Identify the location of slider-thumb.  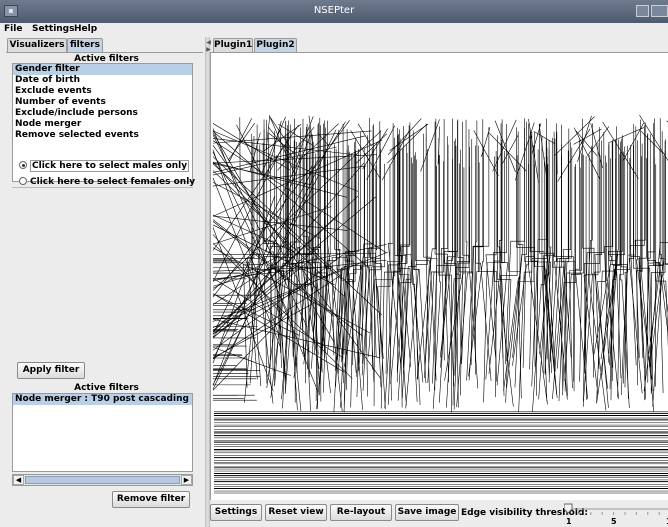
(568, 508).